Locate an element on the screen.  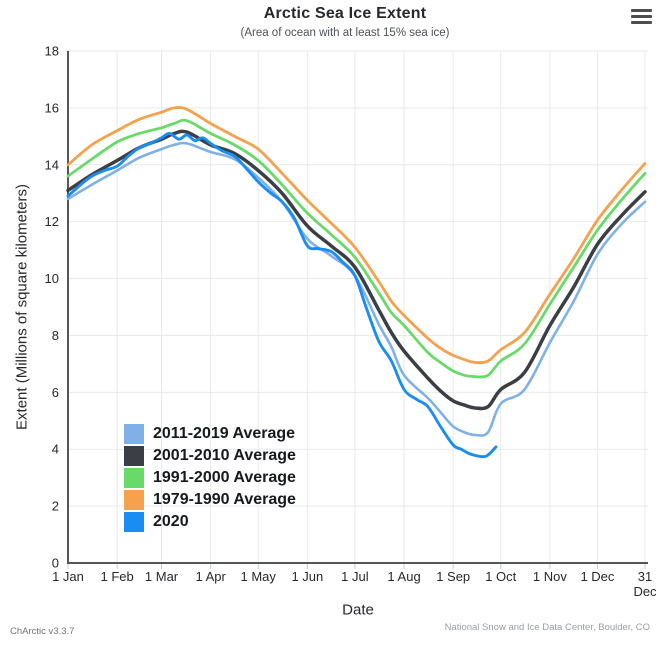
y-tick-label: 18 is located at coordinates (52, 51).